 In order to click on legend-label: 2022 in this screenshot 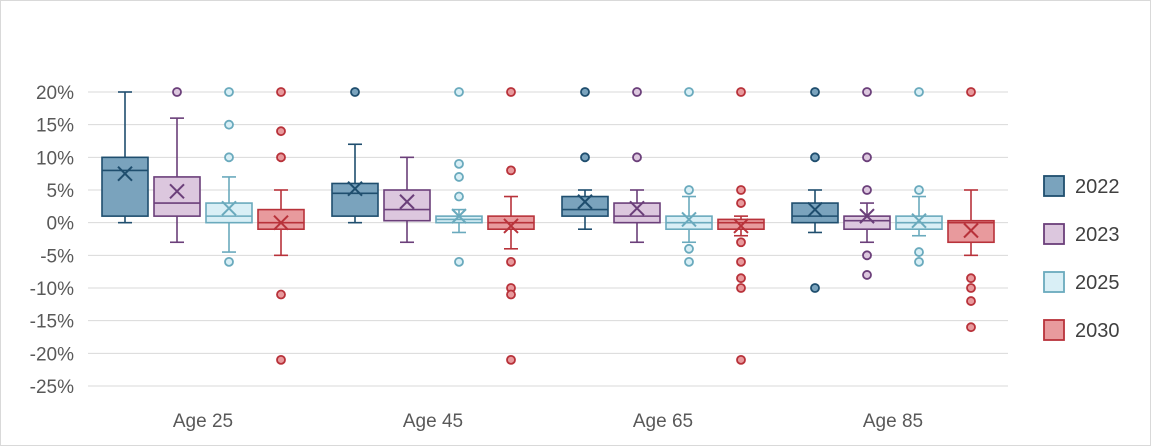, I will do `click(1097, 187)`.